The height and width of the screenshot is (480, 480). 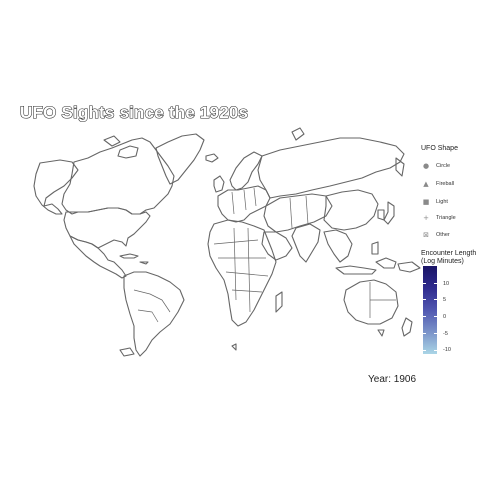 What do you see at coordinates (445, 334) in the screenshot?
I see `colorbar-tick-label: -5` at bounding box center [445, 334].